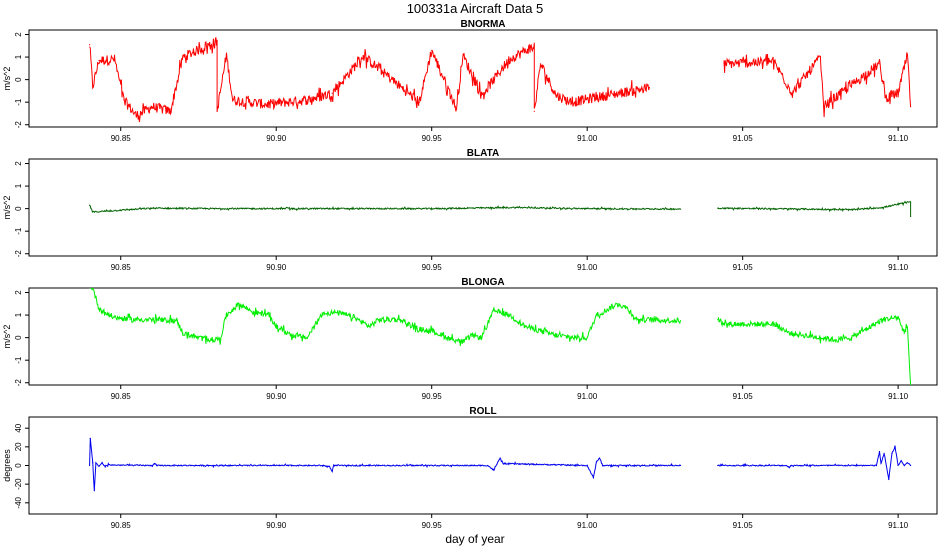 Image resolution: width=950 pixels, height=550 pixels. What do you see at coordinates (18, 292) in the screenshot?
I see `y-tick-label: 2` at bounding box center [18, 292].